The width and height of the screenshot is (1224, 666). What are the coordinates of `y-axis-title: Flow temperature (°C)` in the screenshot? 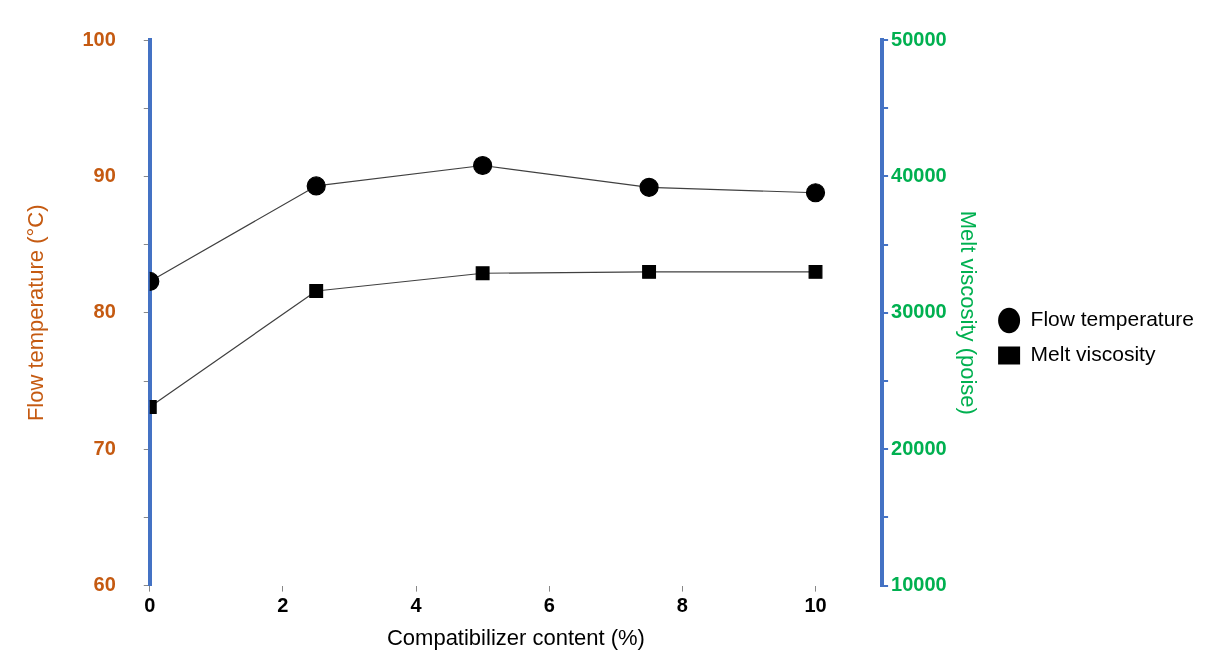 It's located at (36, 313).